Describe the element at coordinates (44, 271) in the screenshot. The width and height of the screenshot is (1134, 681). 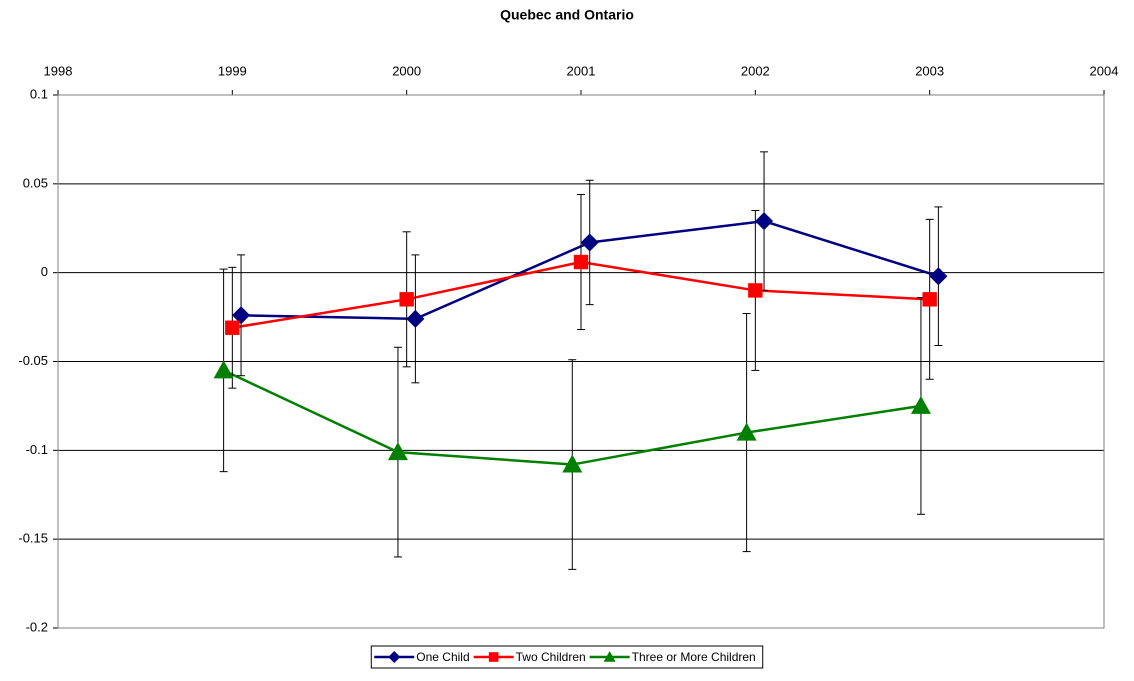
I see `y-tick-label: 0` at that location.